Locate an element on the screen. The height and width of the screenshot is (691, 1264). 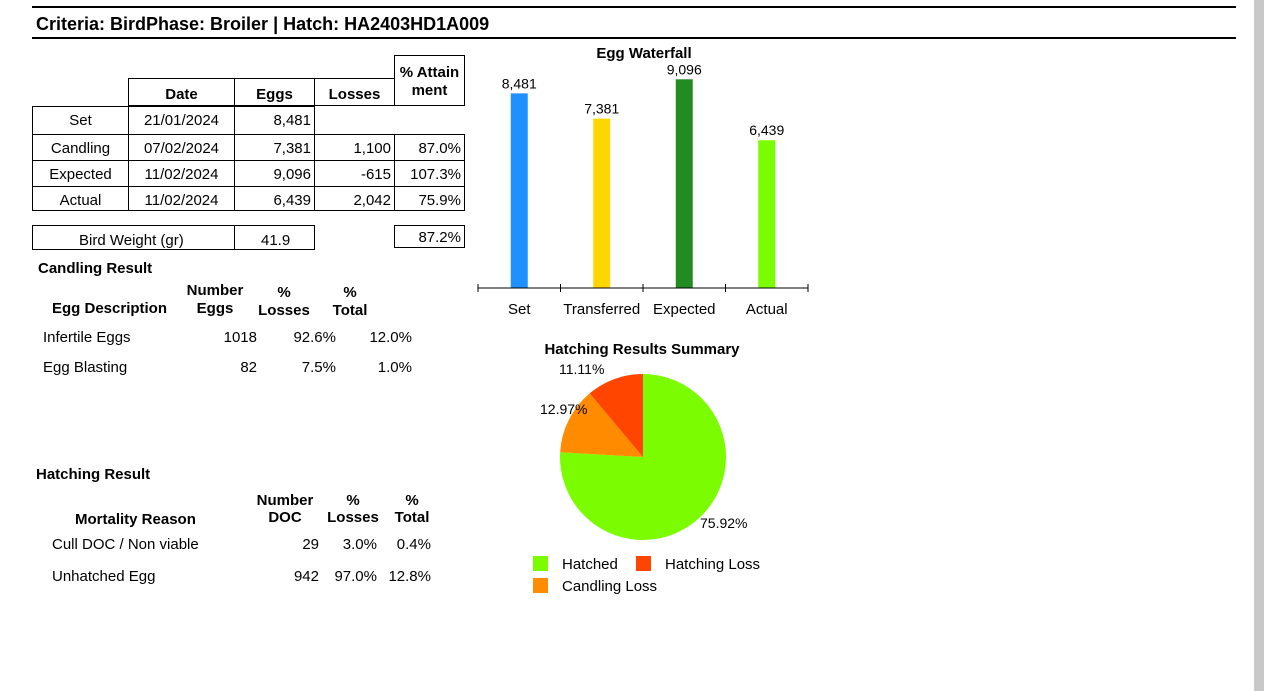
bird-weight-value-cell: 41.9 is located at coordinates (274, 237).